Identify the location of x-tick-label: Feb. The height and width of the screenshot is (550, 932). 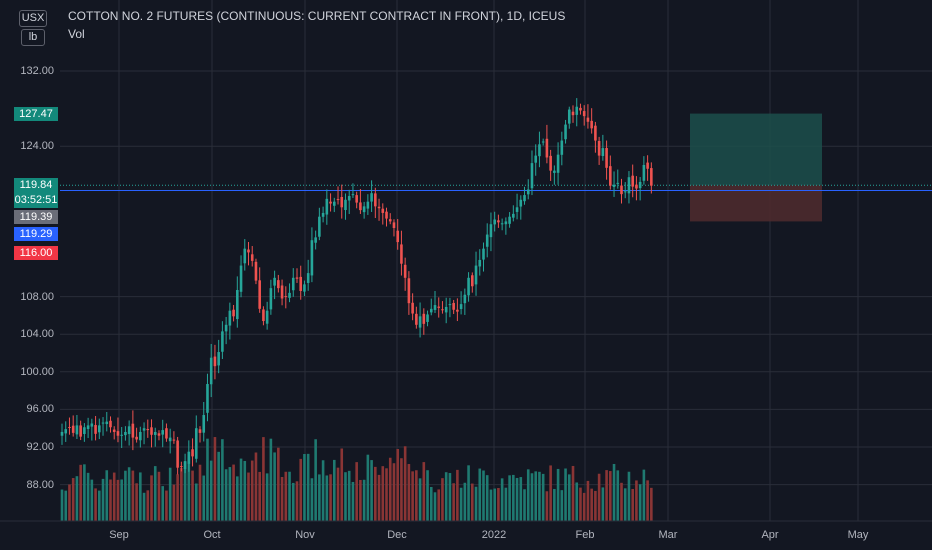
(585, 535).